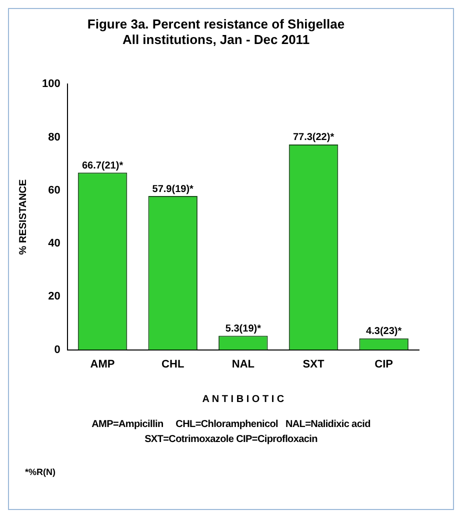 Image resolution: width=464 pixels, height=520 pixels. Describe the element at coordinates (243, 364) in the screenshot. I see `x-tick-label: NAL` at that location.